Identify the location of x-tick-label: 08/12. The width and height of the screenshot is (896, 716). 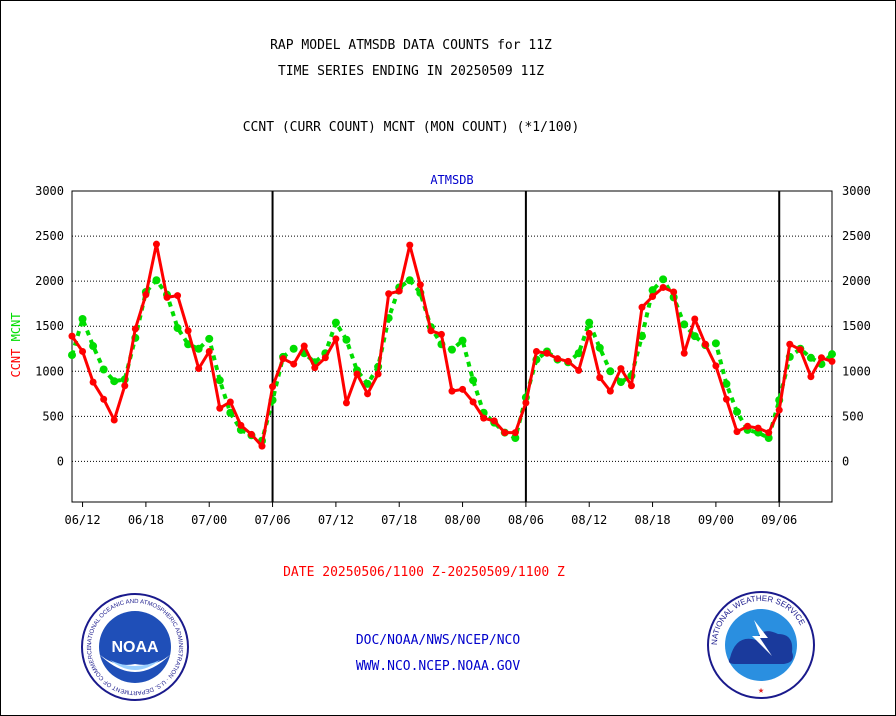
(589, 520).